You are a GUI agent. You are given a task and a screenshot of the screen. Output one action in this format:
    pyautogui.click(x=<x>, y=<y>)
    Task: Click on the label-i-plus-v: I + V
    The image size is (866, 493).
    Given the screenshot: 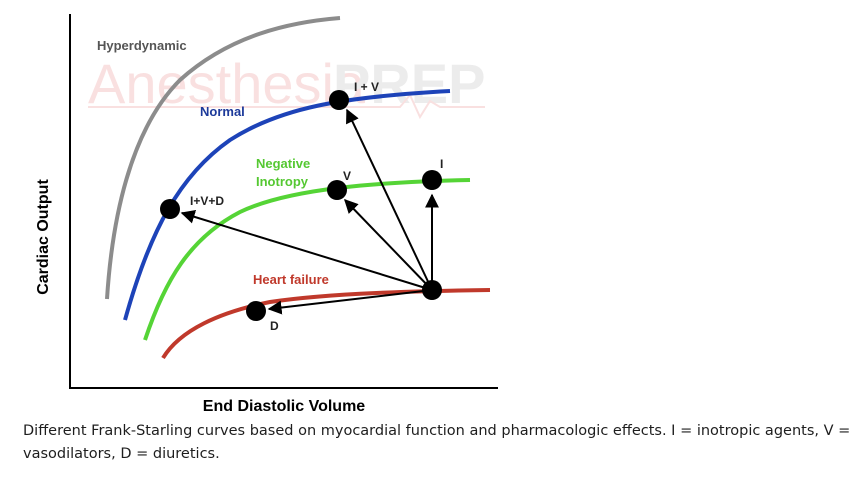 What is the action you would take?
    pyautogui.click(x=366, y=87)
    